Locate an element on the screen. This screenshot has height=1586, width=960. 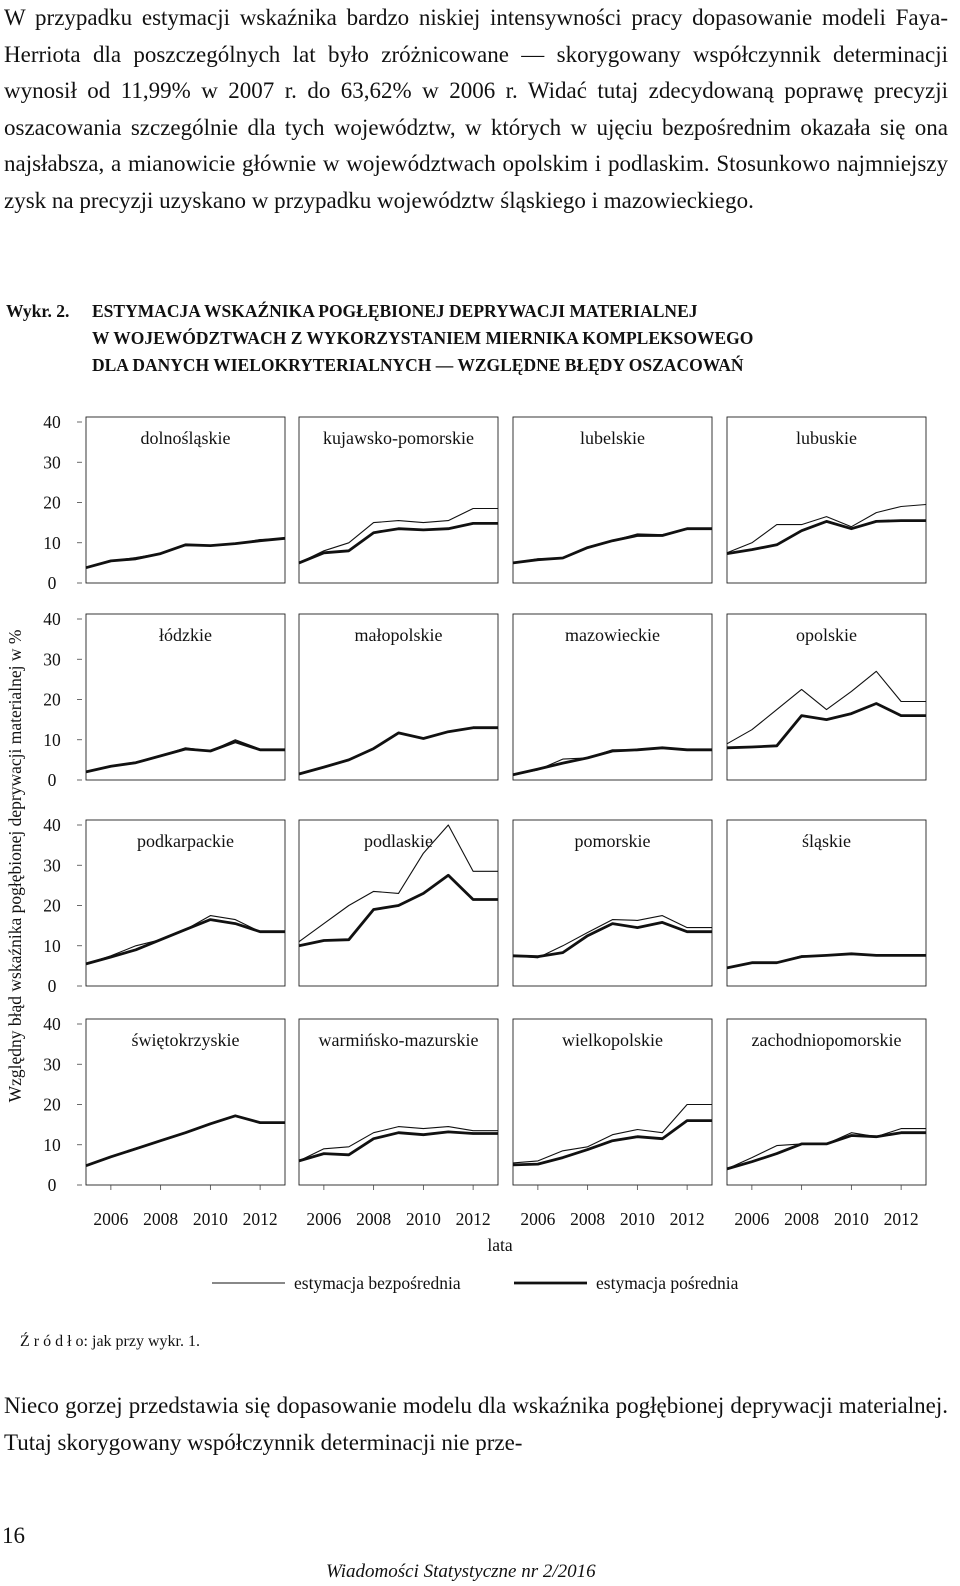
panel-title: mazowieckie is located at coordinates (612, 635).